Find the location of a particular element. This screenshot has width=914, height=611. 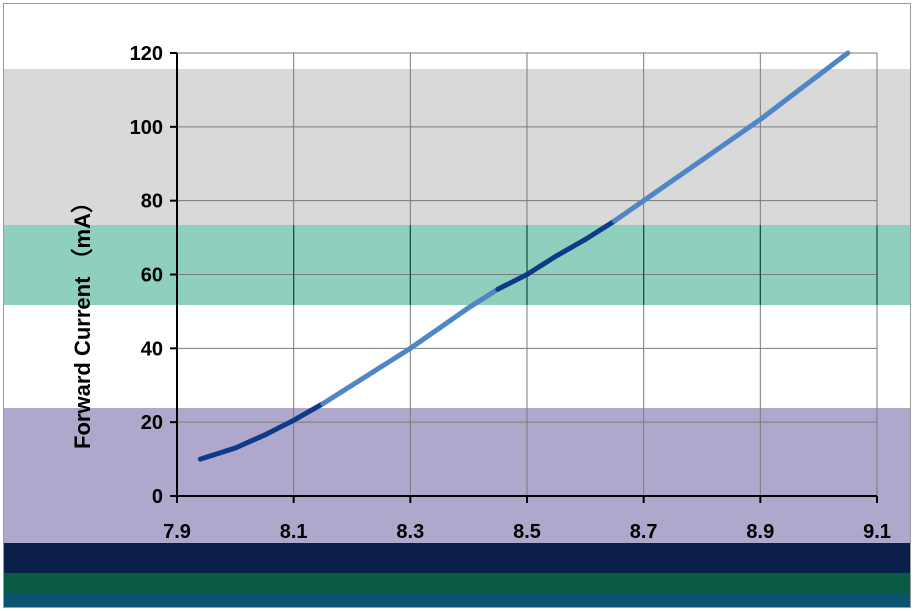

y-tick-label: 40 is located at coordinates (152, 349).